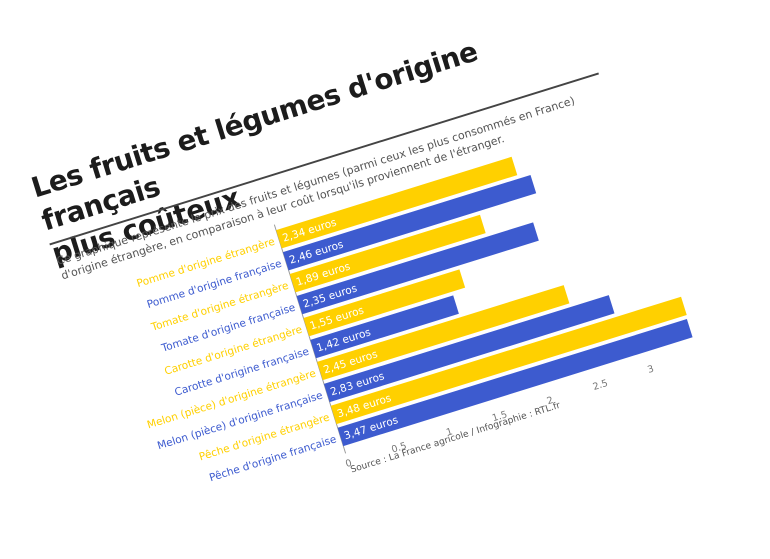 The height and width of the screenshot is (559, 770). I want to click on y-axis-line, so click(310, 339).